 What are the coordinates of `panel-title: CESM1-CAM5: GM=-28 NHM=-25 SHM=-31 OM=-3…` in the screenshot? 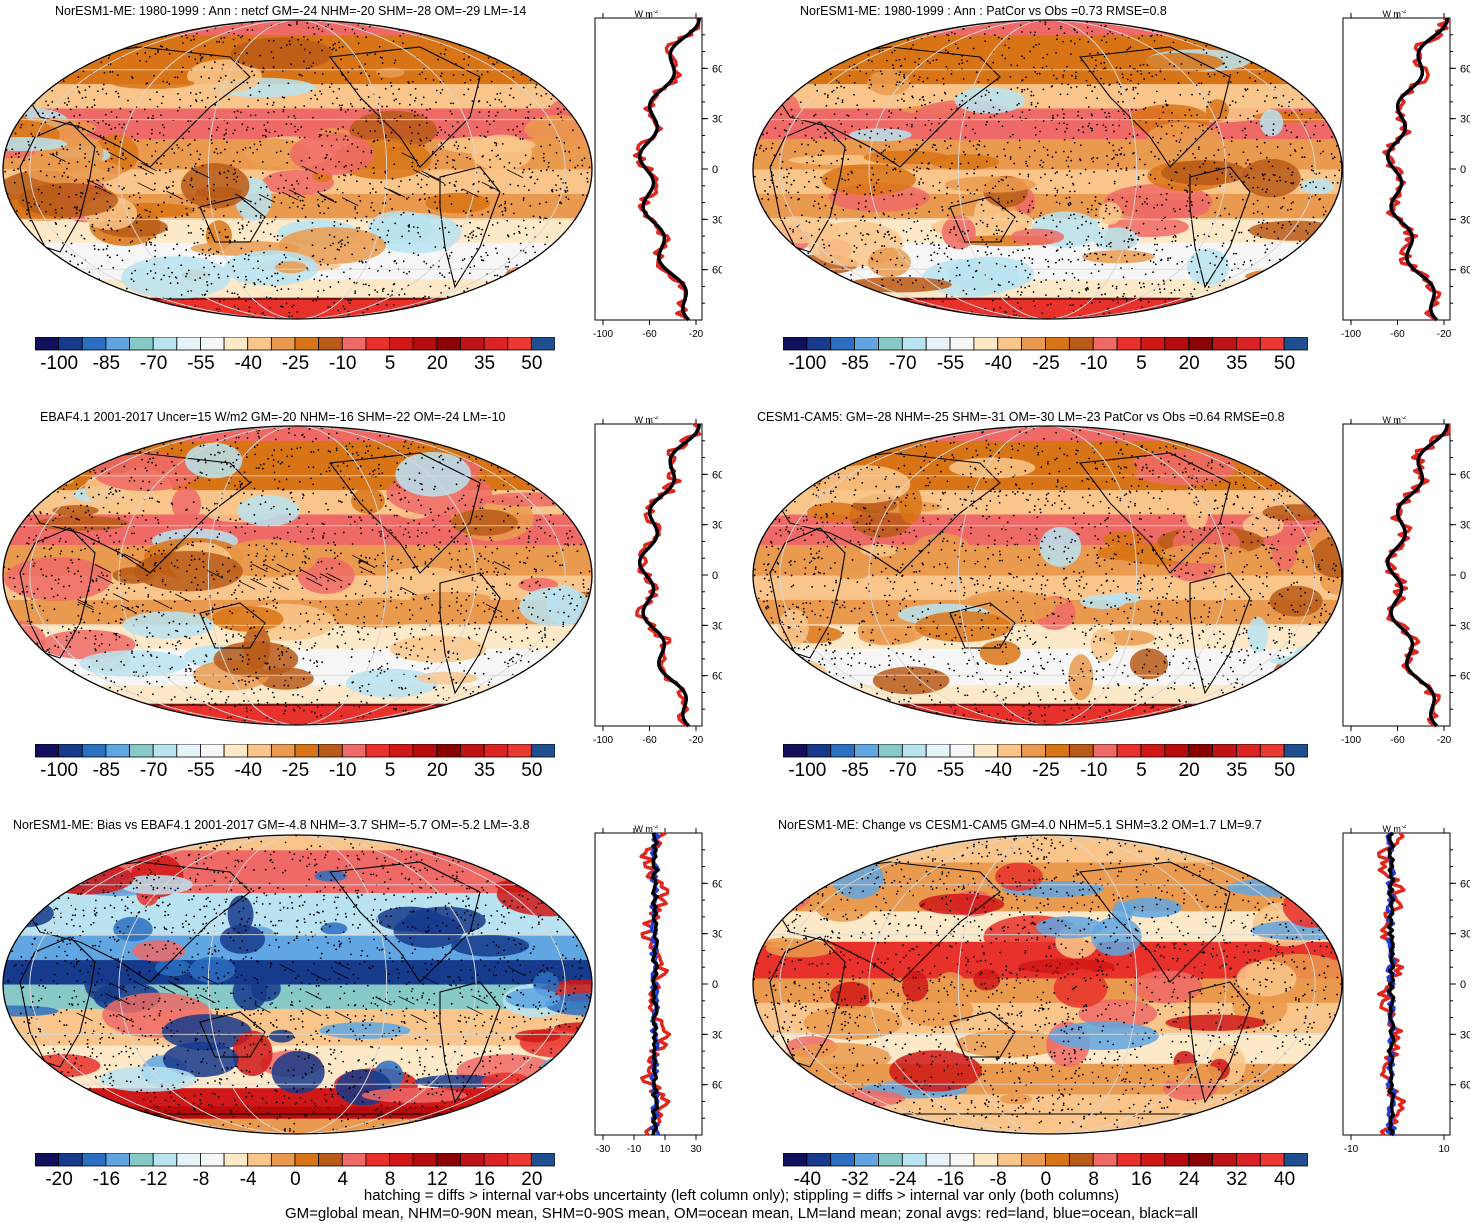 It's located at (1021, 417).